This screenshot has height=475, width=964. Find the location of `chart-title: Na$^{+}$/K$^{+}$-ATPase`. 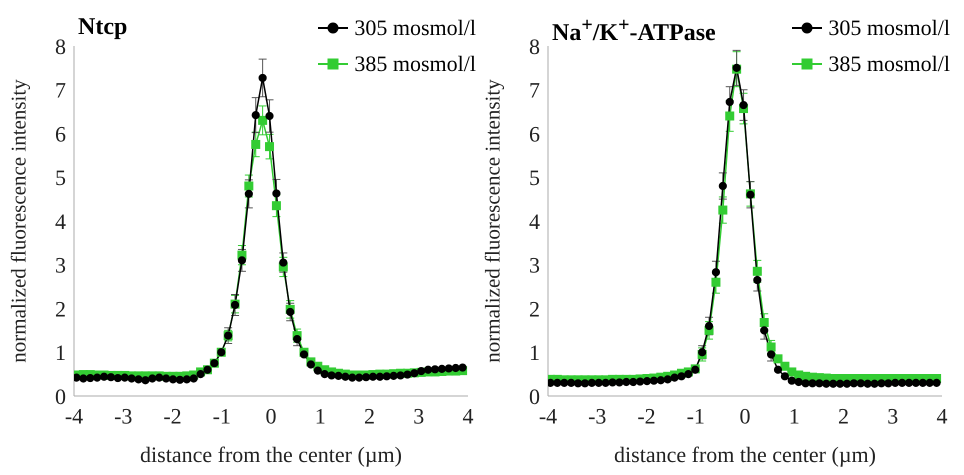

chart-title: Na$^{+}$/K$^{+}$-ATPase is located at coordinates (634, 30).